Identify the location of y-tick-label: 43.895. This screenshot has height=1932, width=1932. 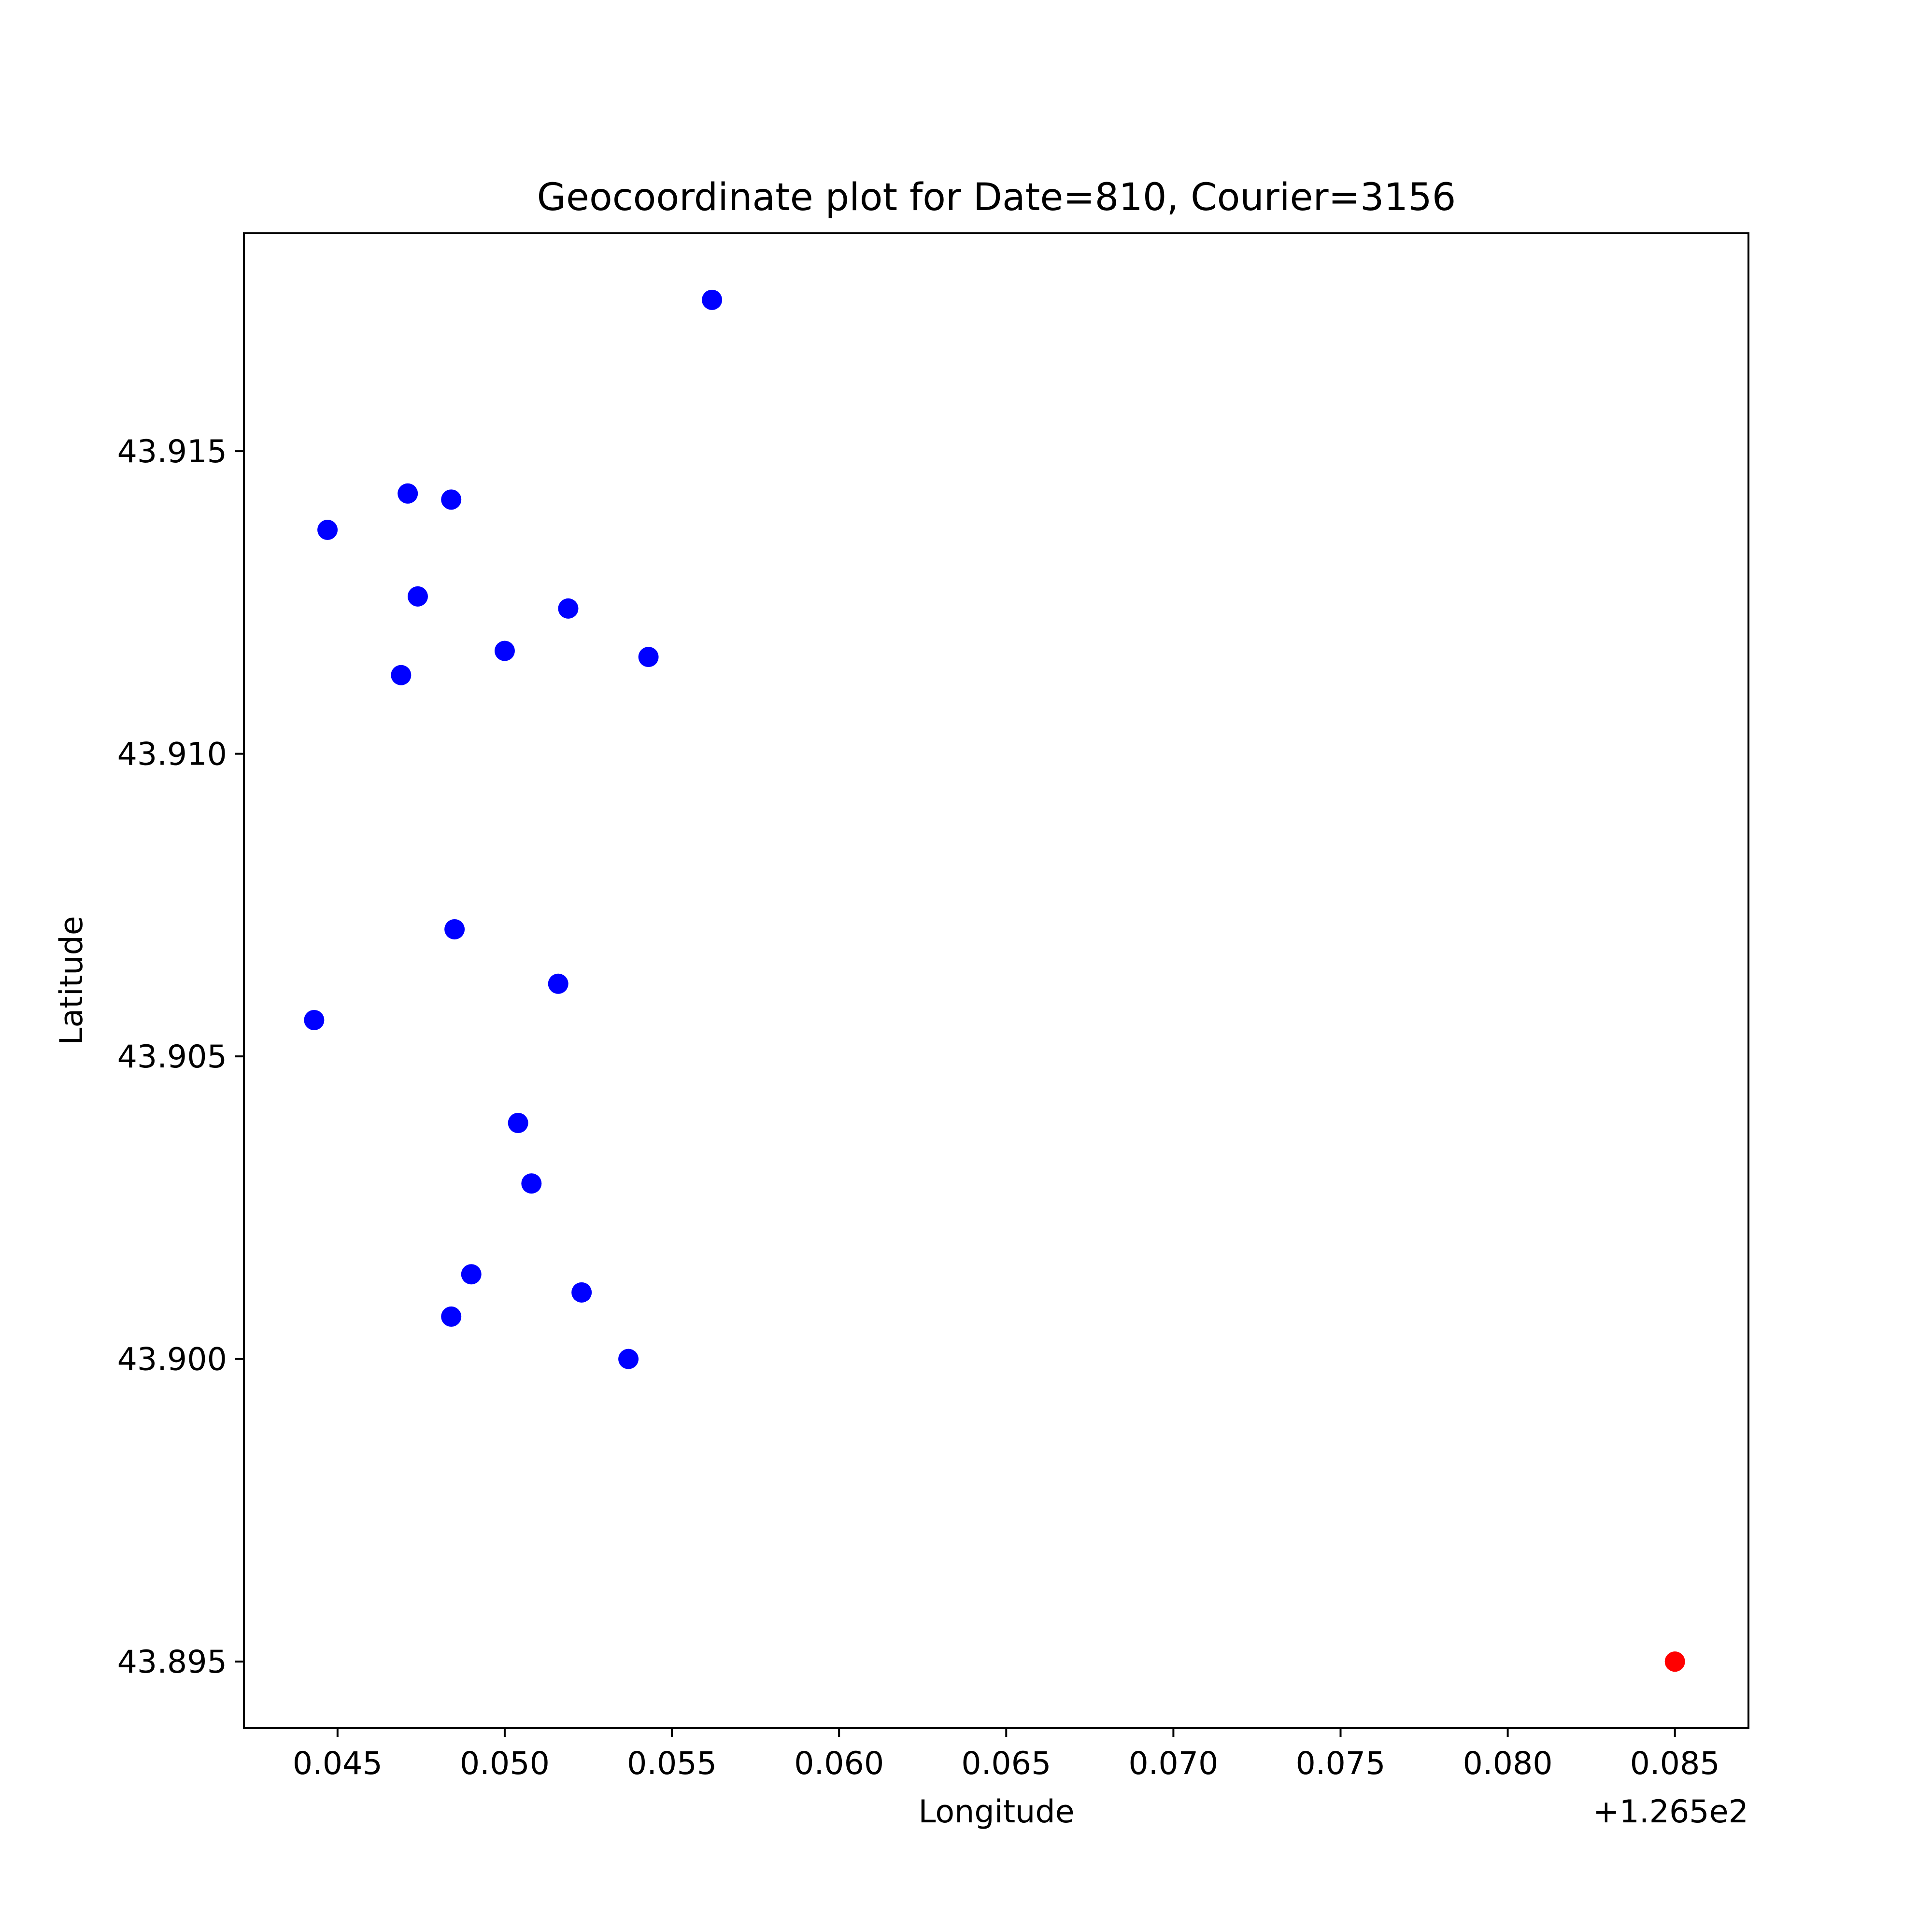
(172, 1662).